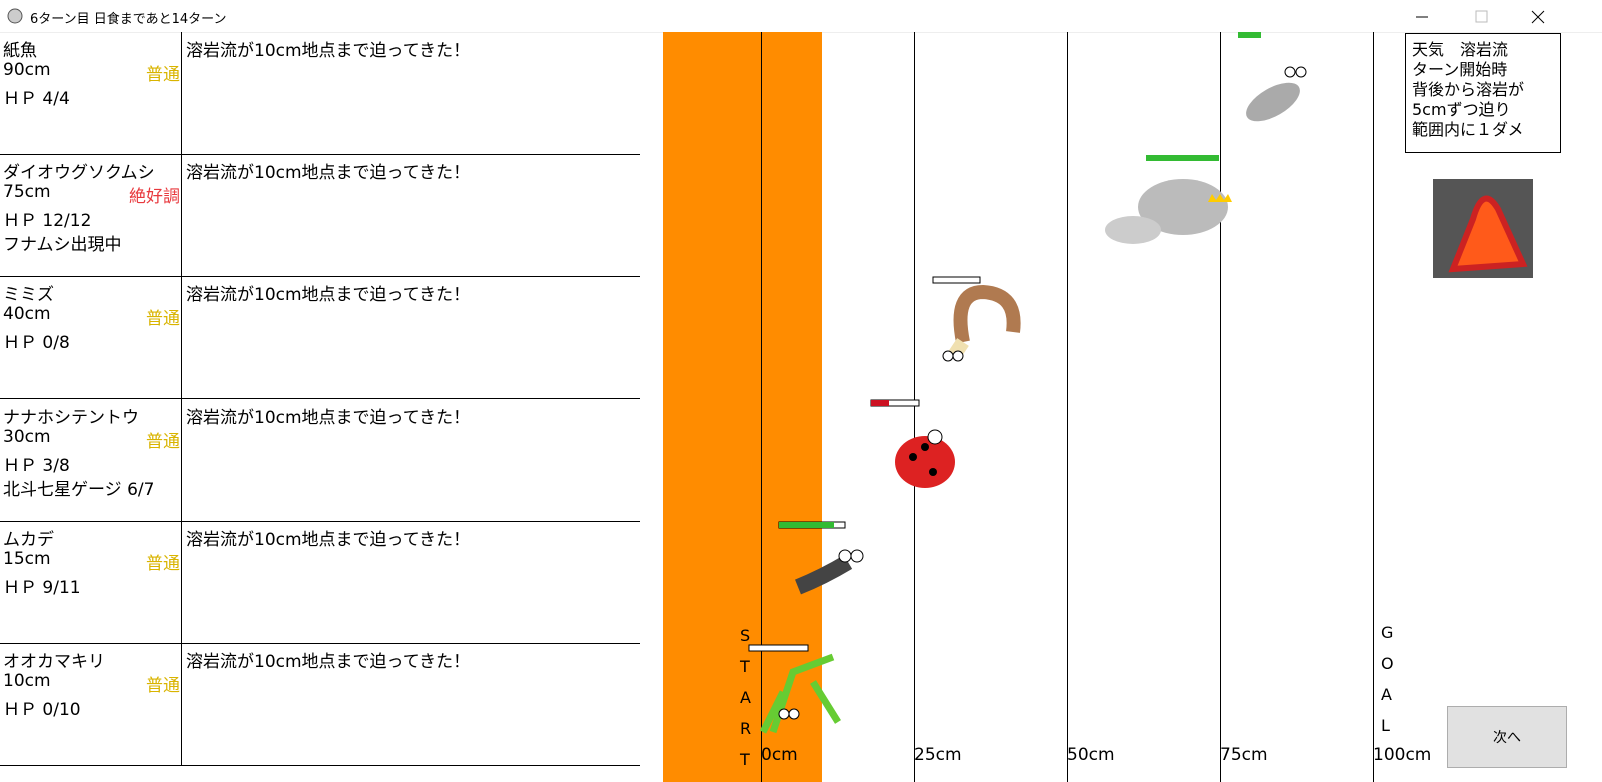  What do you see at coordinates (320, 582) in the screenshot?
I see `racer-row: ムカデ 15cm 普通 ＨＰ 9/11 溶岩流が10cm地点まで迫ってきた！` at bounding box center [320, 582].